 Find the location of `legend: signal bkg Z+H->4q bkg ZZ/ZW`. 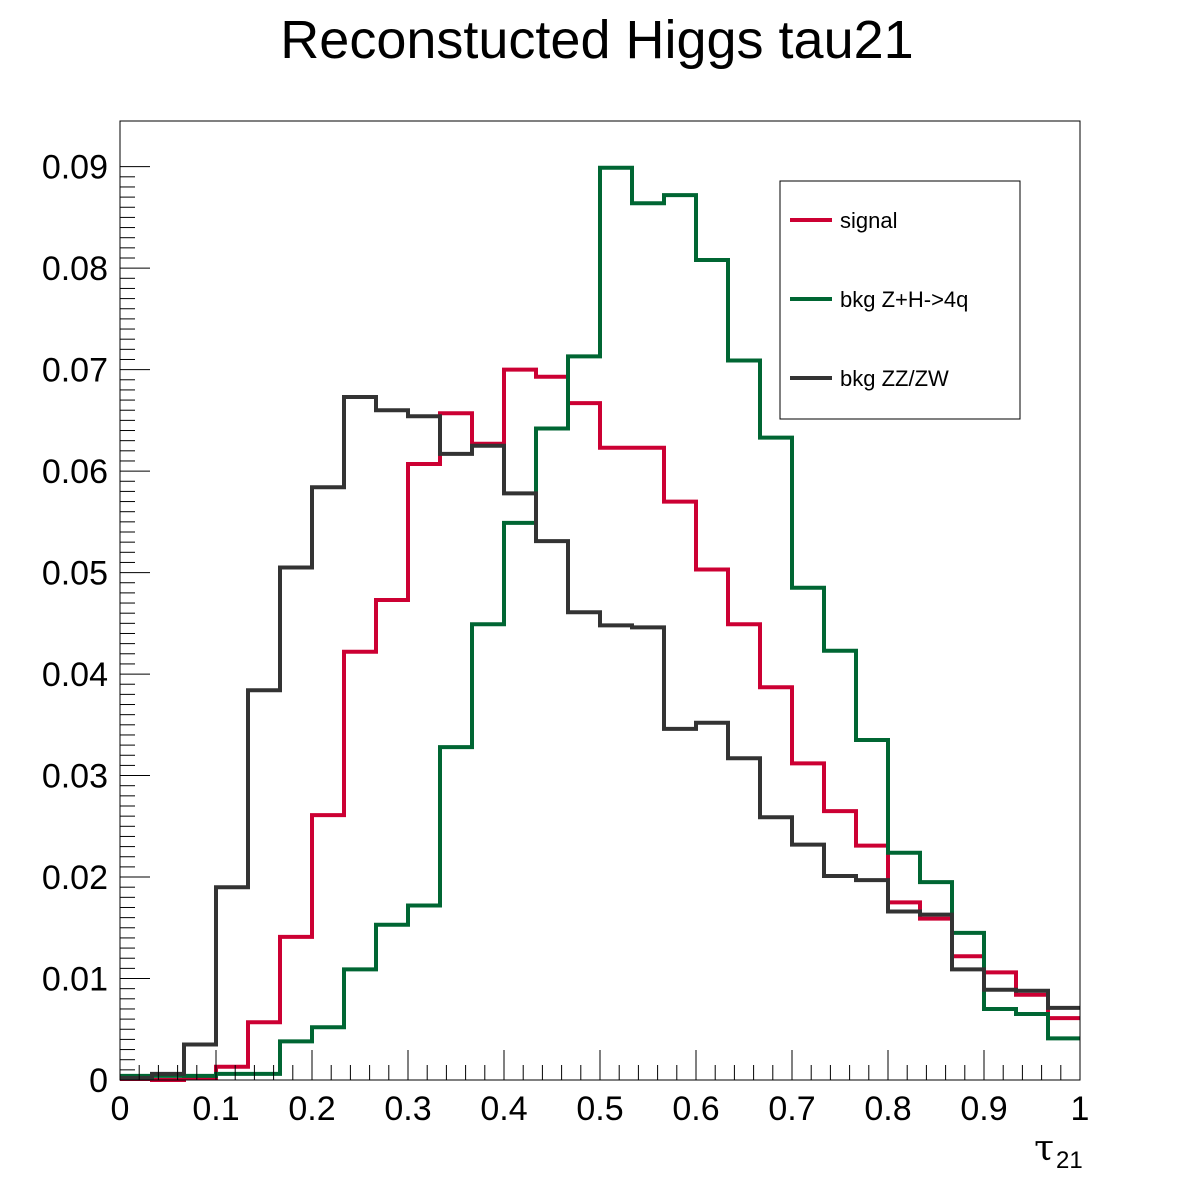

legend: signal bkg Z+H->4q bkg ZZ/ZW is located at coordinates (900, 300).